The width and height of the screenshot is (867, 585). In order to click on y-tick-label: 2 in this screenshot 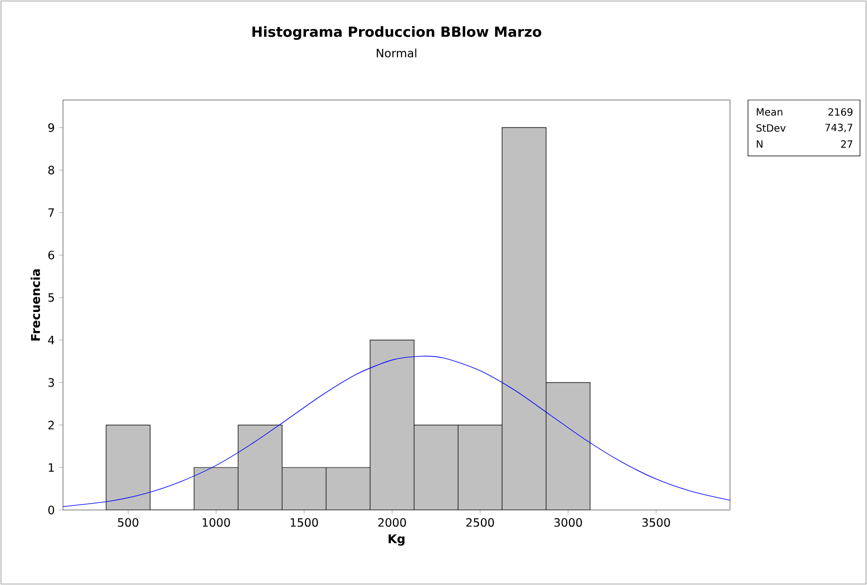, I will do `click(51, 425)`.